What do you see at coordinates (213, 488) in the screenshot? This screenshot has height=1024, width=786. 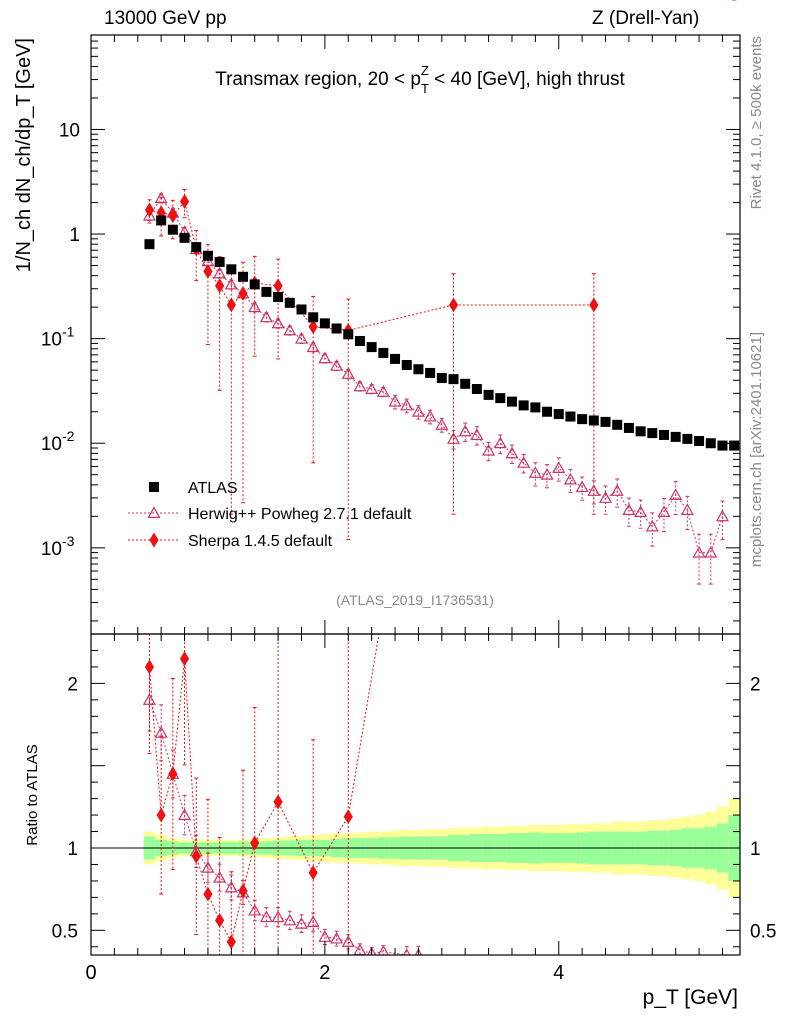 I see `legend-label: ATLAS` at bounding box center [213, 488].